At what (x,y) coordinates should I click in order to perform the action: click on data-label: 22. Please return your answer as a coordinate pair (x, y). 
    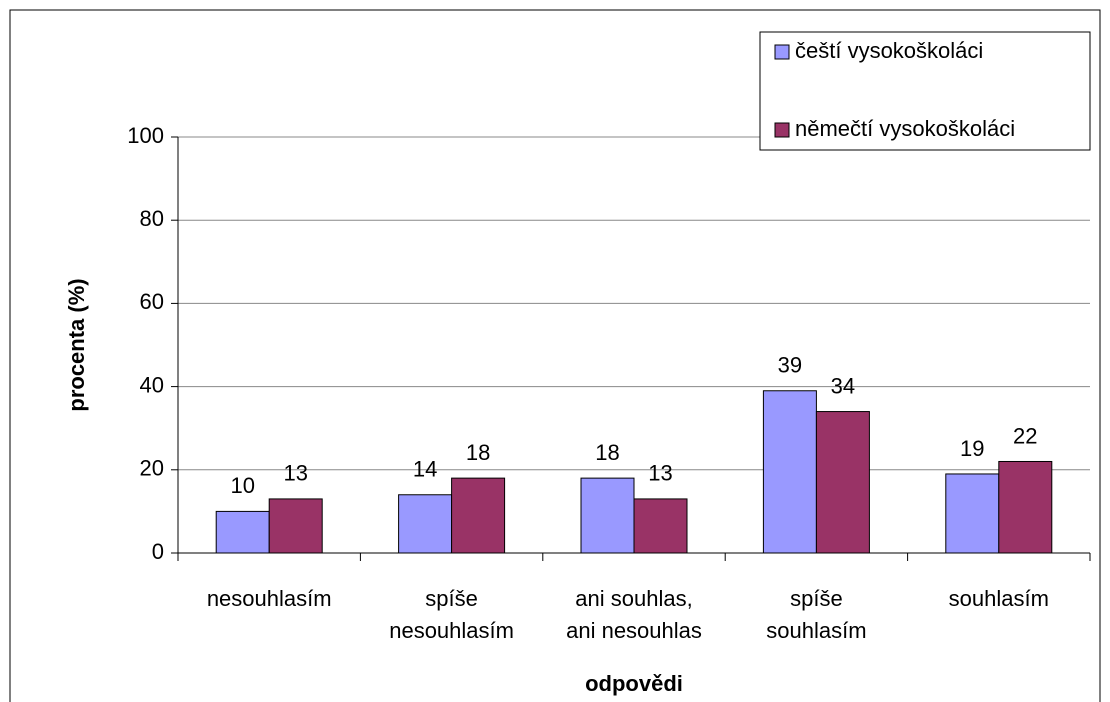
    Looking at the image, I should click on (1025, 435).